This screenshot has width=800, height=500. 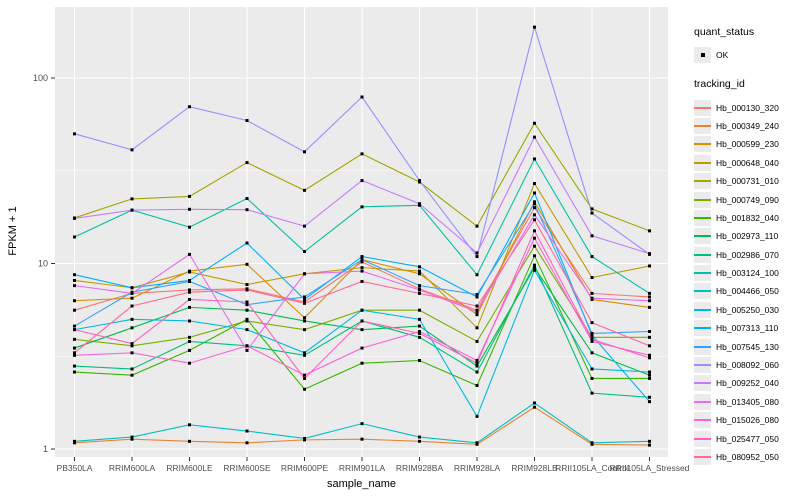 I want to click on legend-entry-Hb_002986_070: Hb_002986_070, so click(x=746, y=255).